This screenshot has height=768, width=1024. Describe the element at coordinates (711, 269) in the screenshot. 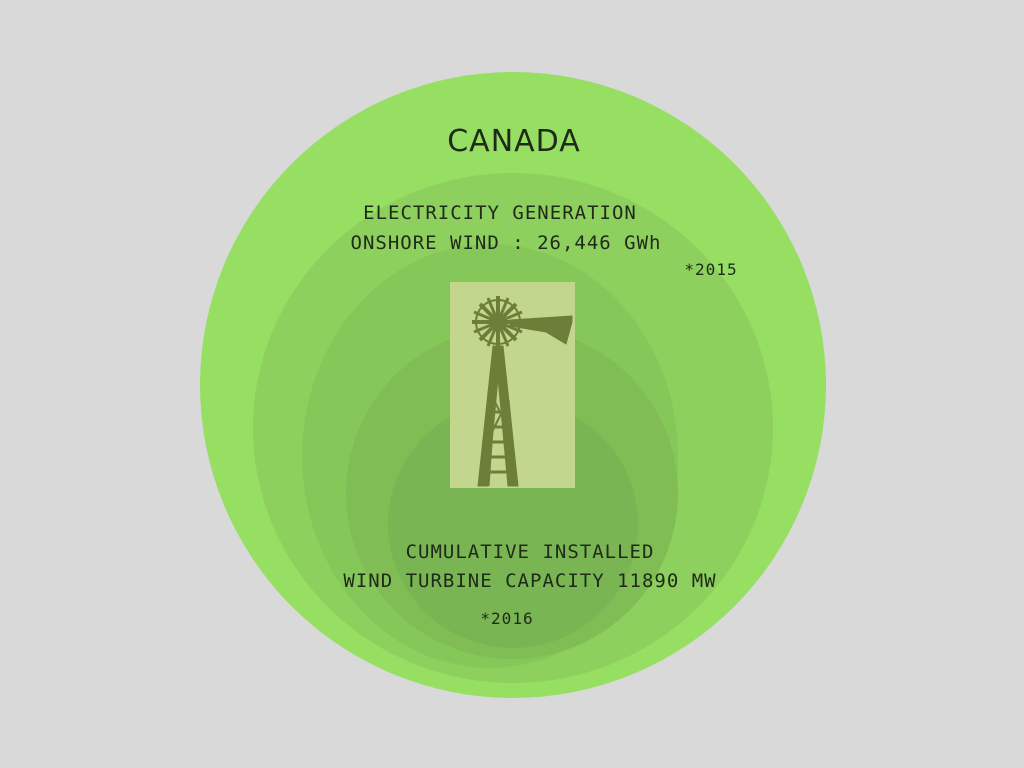

I see `generation-year-note: *2015` at that location.